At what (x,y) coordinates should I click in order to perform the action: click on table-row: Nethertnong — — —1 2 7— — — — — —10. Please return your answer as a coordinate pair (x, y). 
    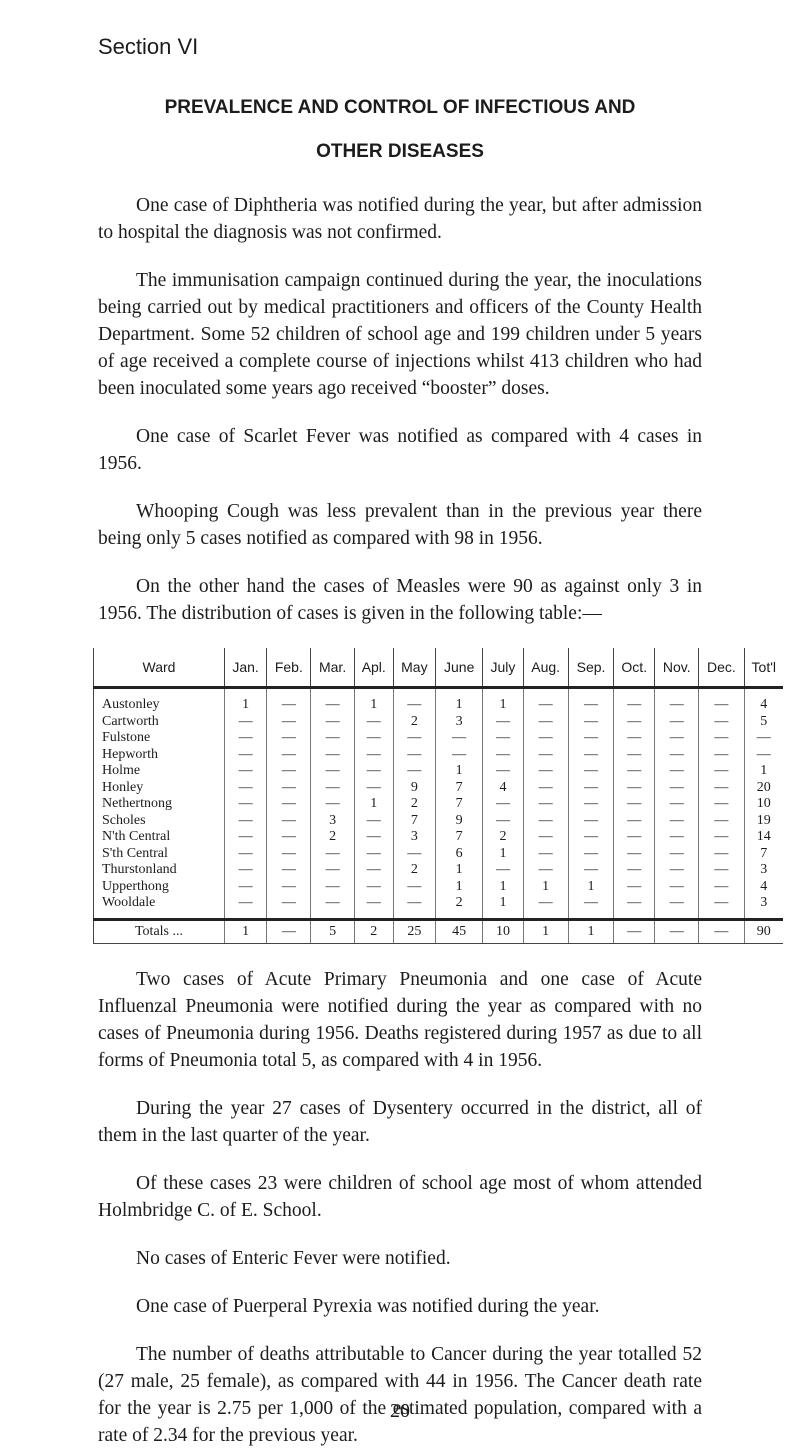
    Looking at the image, I should click on (438, 804).